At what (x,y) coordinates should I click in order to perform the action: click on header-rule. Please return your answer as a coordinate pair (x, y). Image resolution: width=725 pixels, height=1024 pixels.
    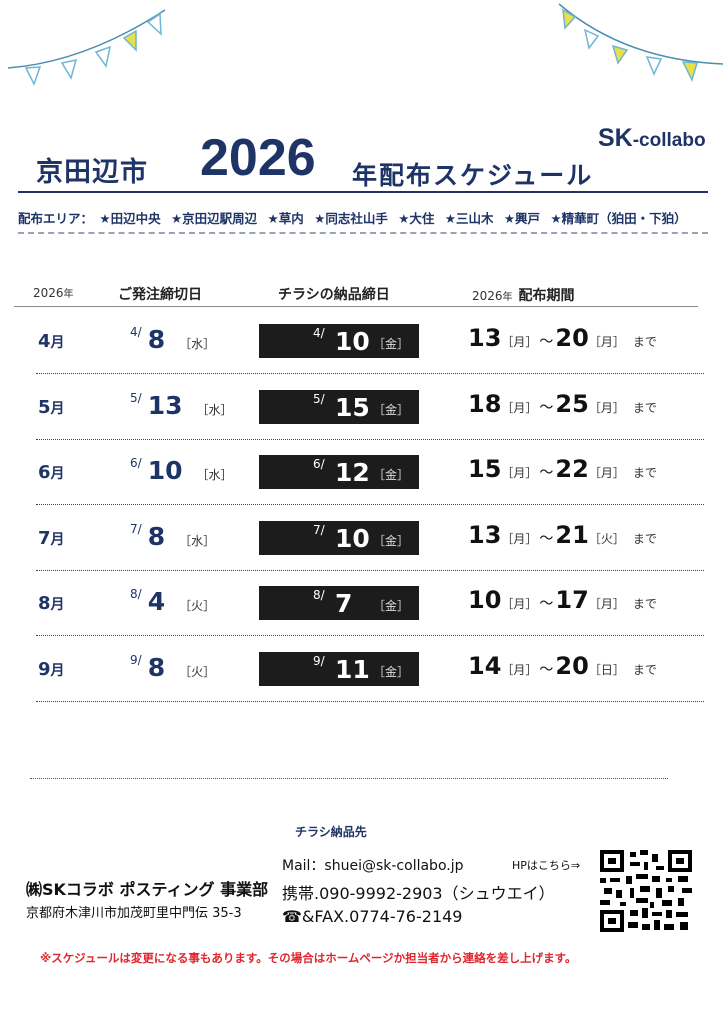
    Looking at the image, I should click on (363, 192).